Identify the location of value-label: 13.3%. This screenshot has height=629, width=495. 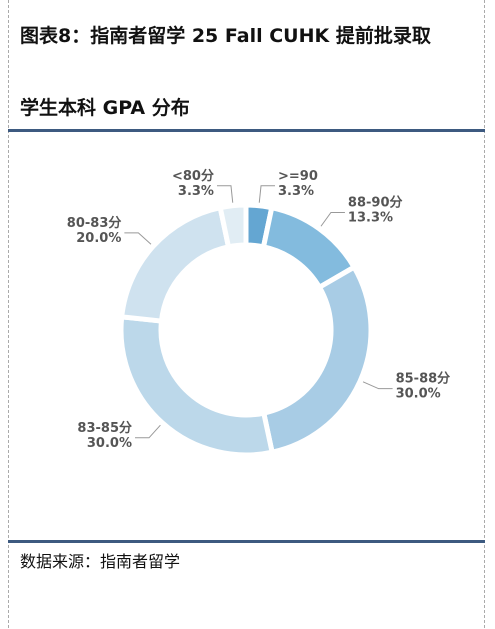
(370, 217).